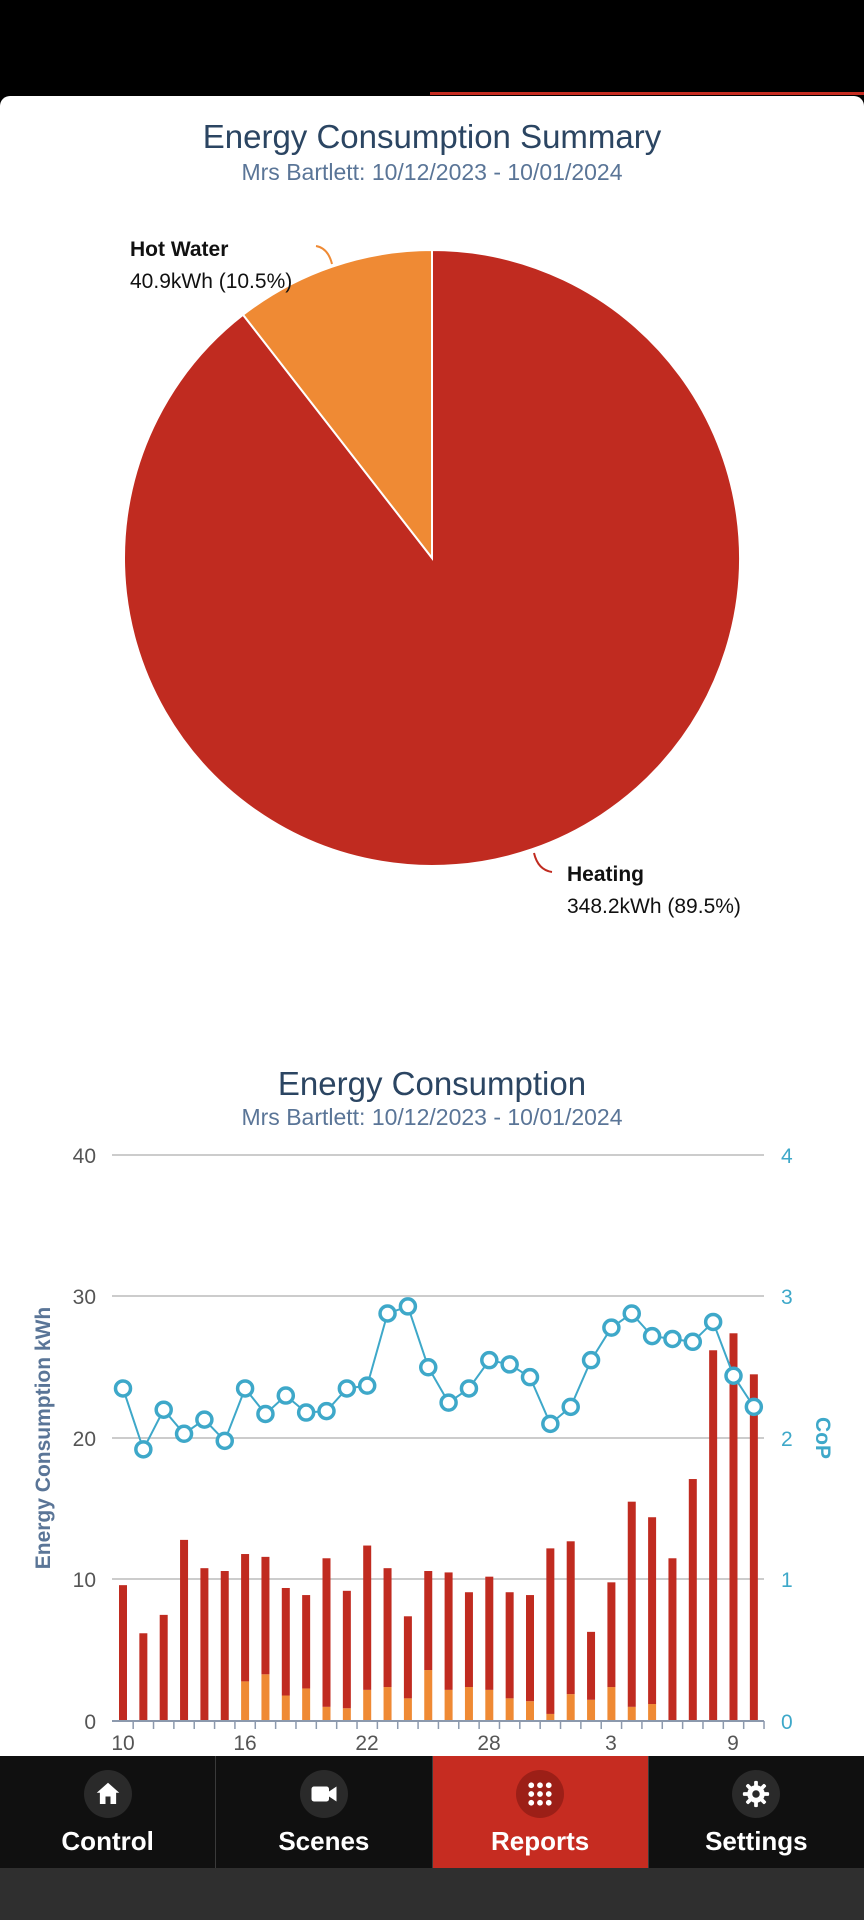  I want to click on system-navigation-bar, so click(432, 1894).